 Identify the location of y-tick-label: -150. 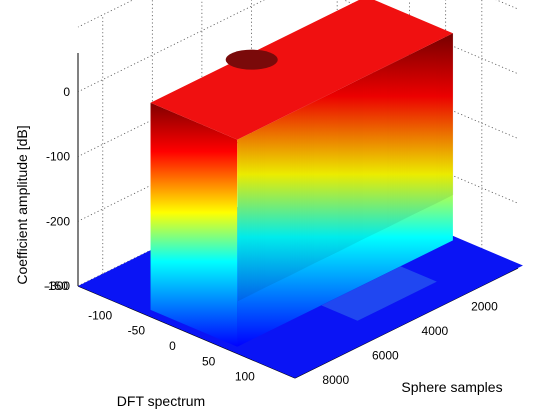
(56, 286).